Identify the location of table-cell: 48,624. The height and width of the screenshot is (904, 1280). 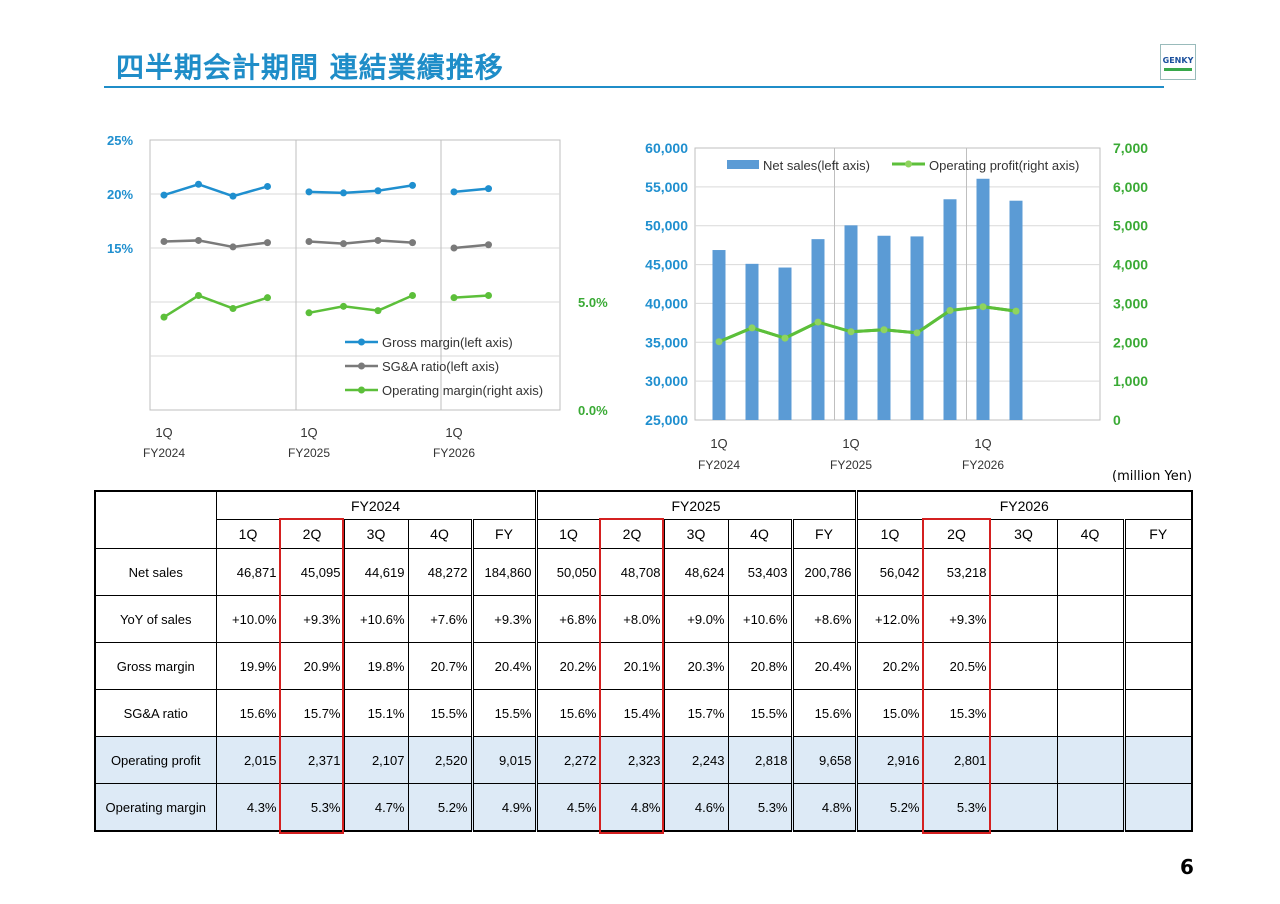
(696, 572).